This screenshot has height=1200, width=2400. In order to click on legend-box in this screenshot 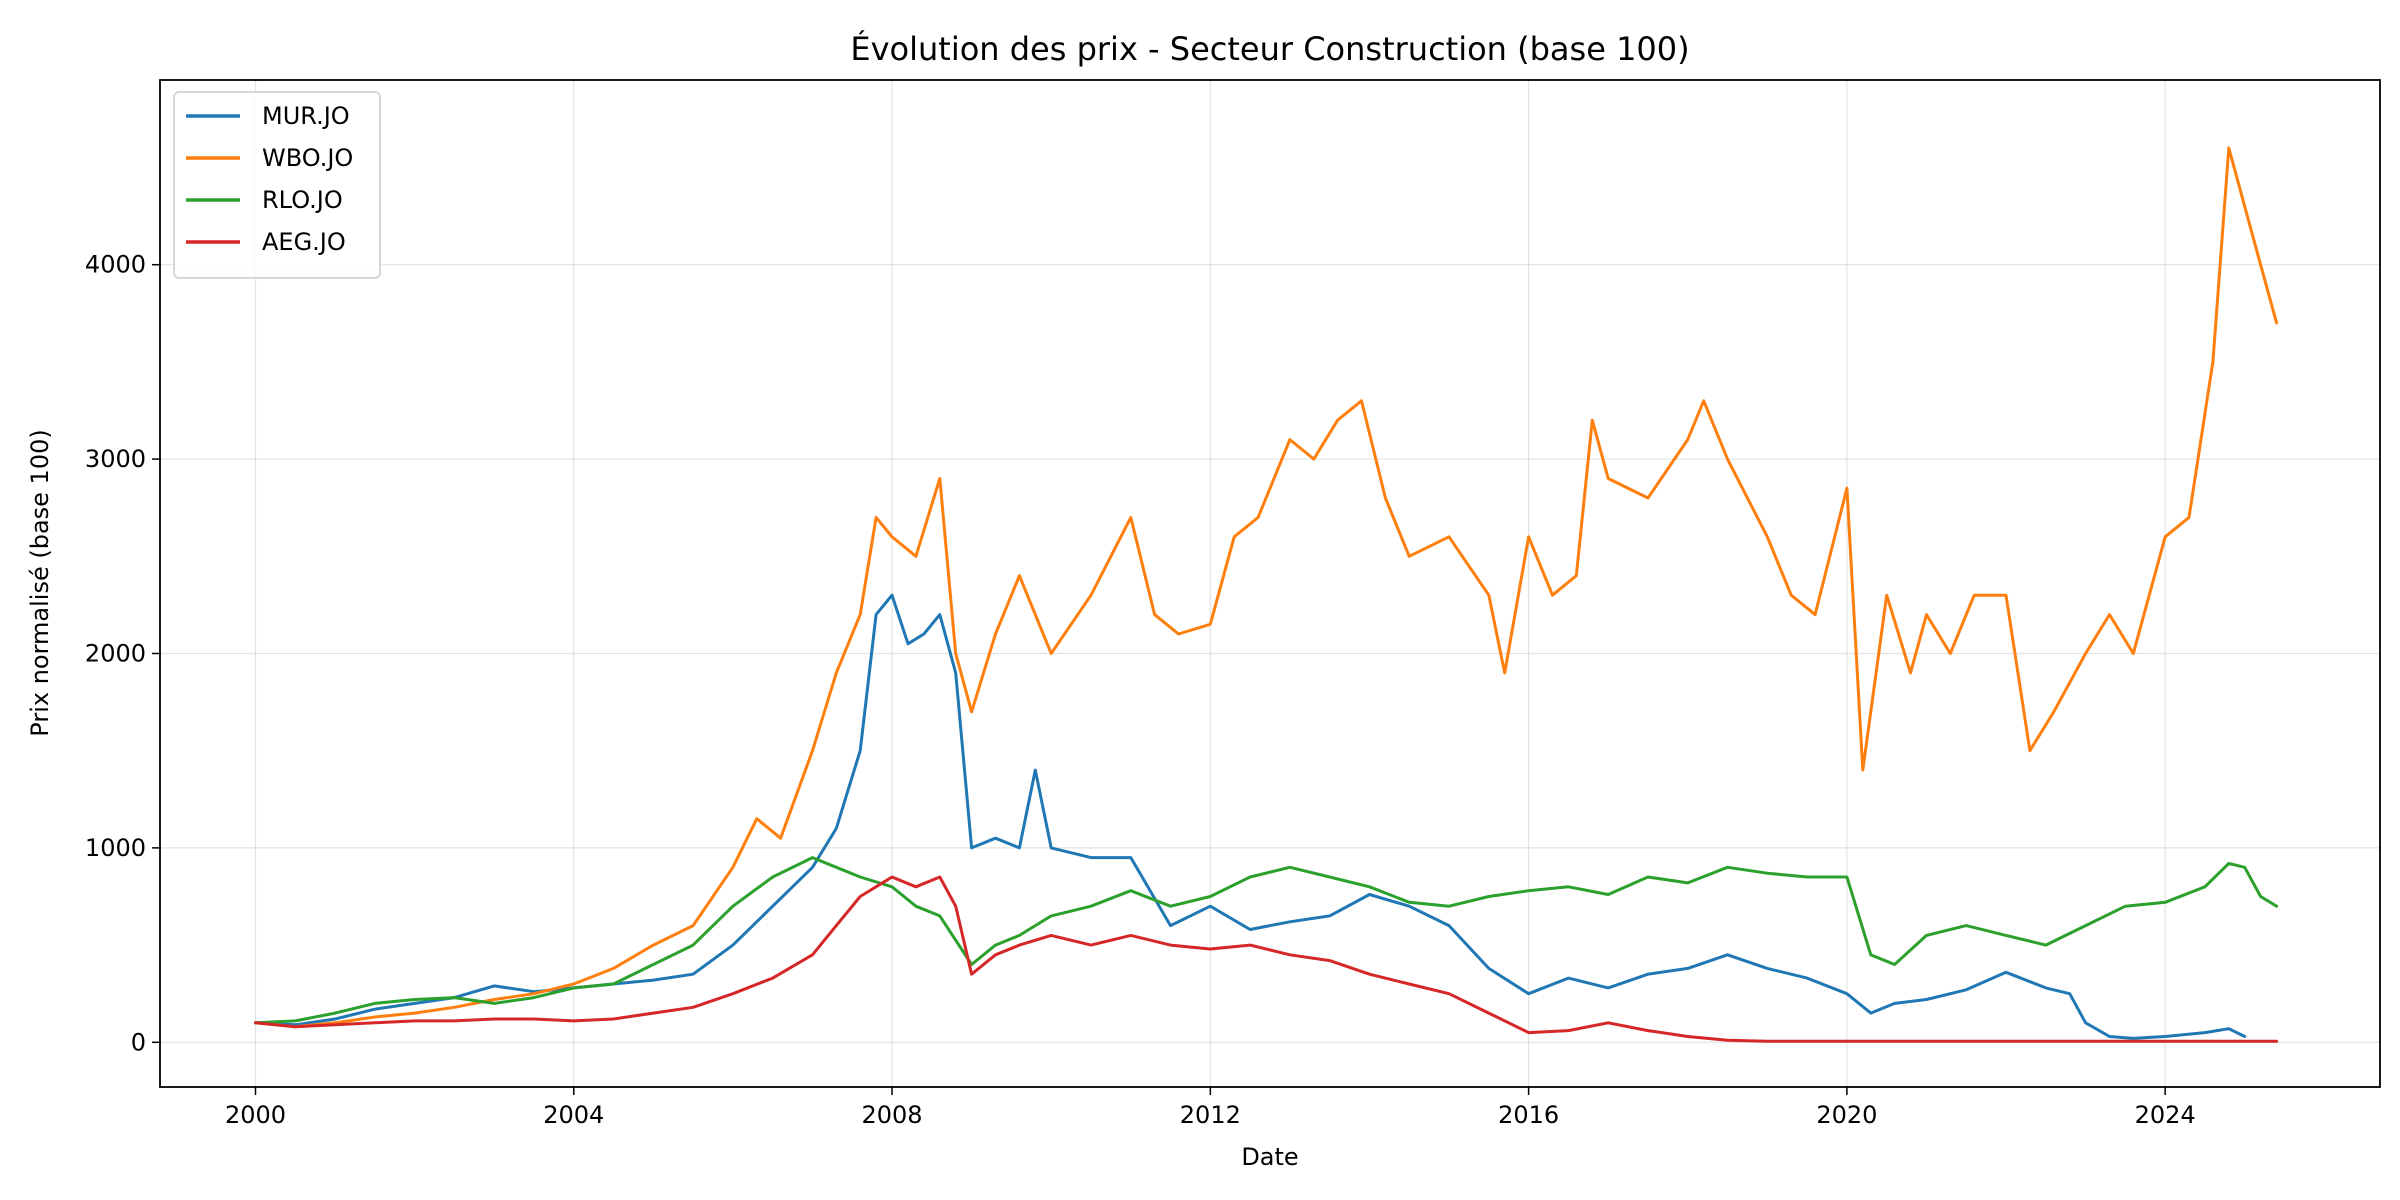, I will do `click(277, 185)`.